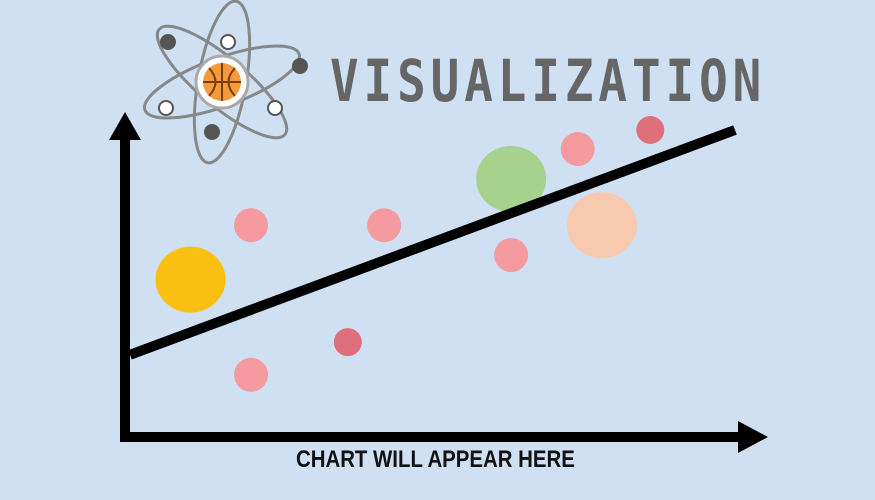 This screenshot has width=875, height=500. Describe the element at coordinates (548, 81) in the screenshot. I see `page-title: VISUALIZATION` at that location.